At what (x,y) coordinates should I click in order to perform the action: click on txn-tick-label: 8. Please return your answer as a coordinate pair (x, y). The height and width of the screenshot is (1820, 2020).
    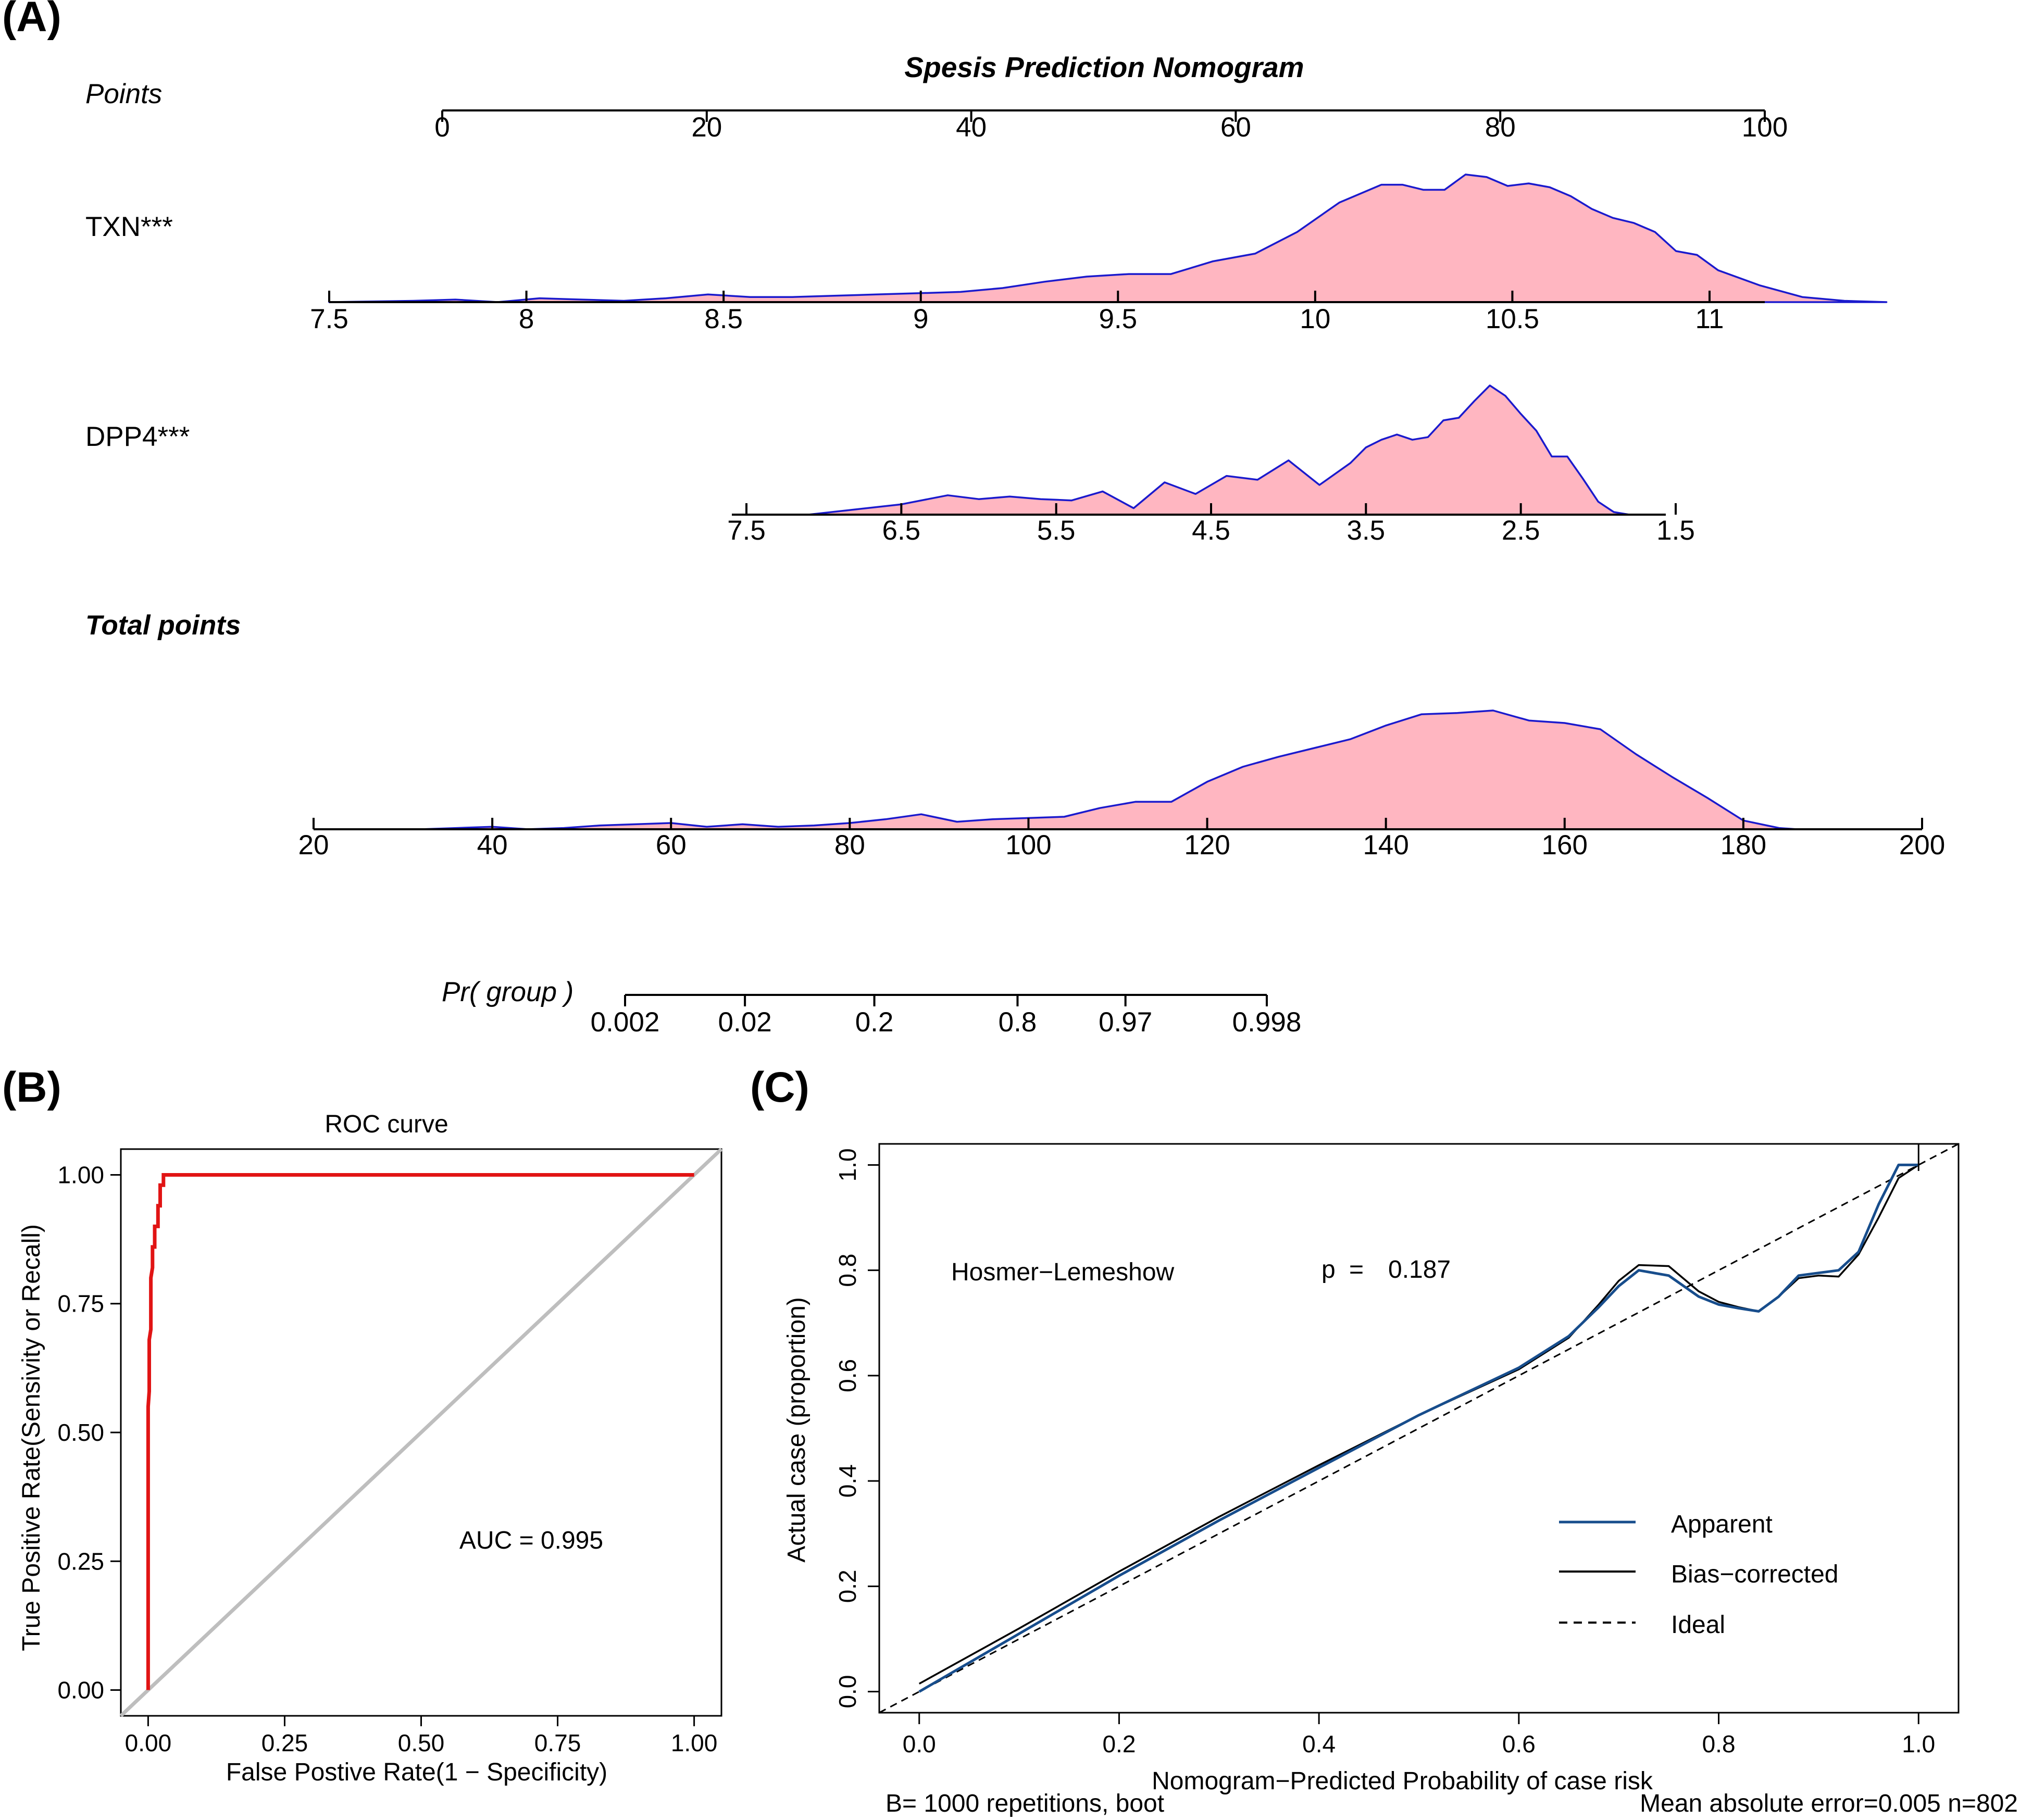
    Looking at the image, I should click on (526, 319).